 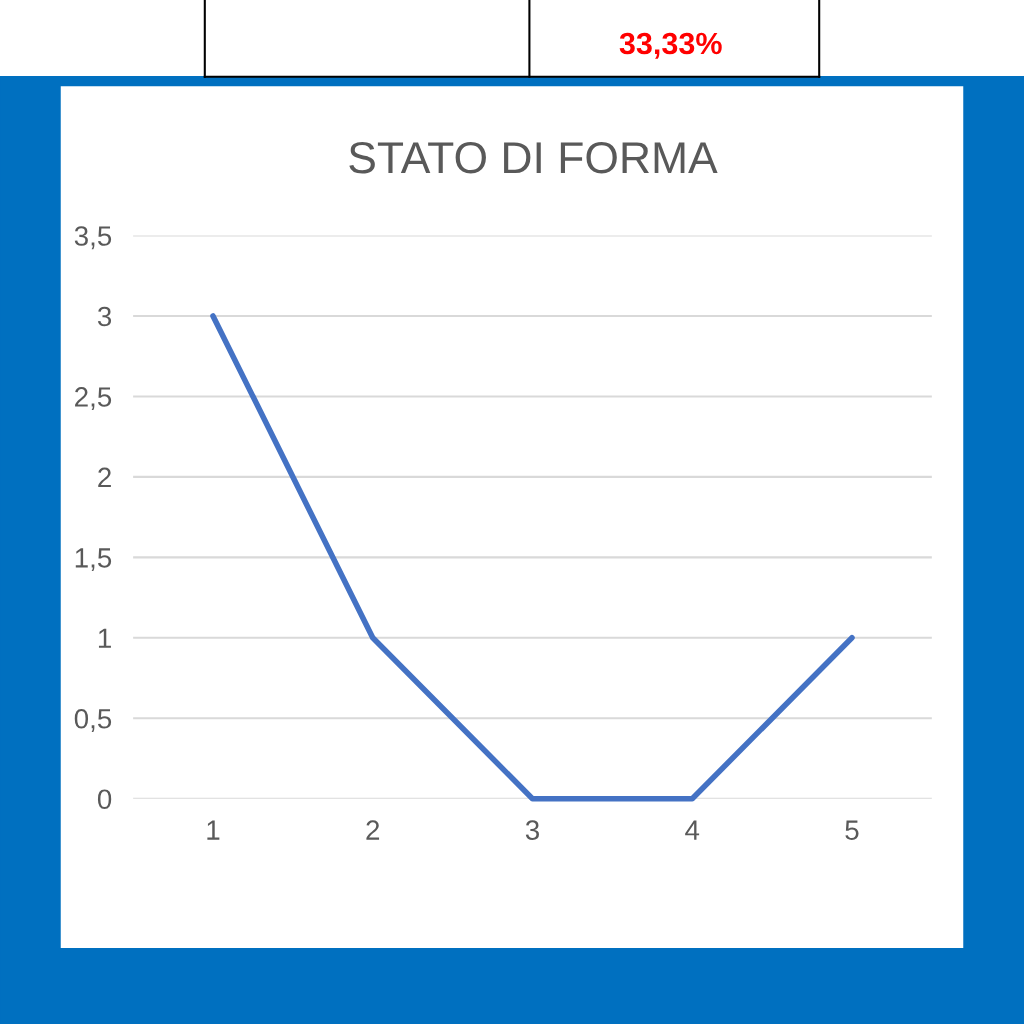 What do you see at coordinates (93, 238) in the screenshot?
I see `y-tick-label: 3,5` at bounding box center [93, 238].